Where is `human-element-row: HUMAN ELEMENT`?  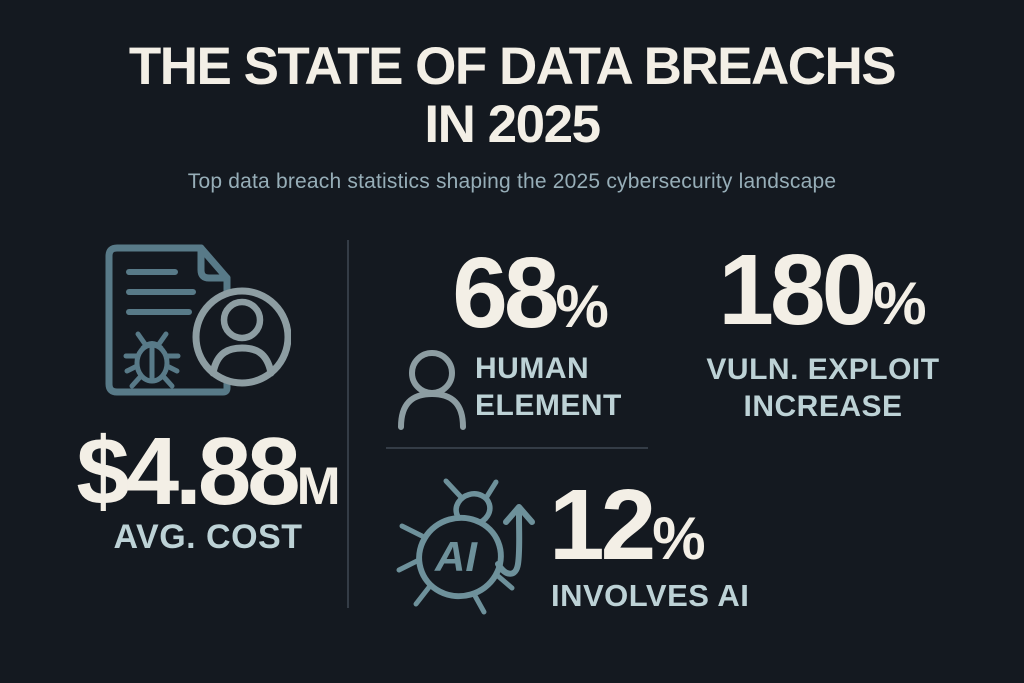
human-element-row: HUMAN ELEMENT is located at coordinates (526, 389).